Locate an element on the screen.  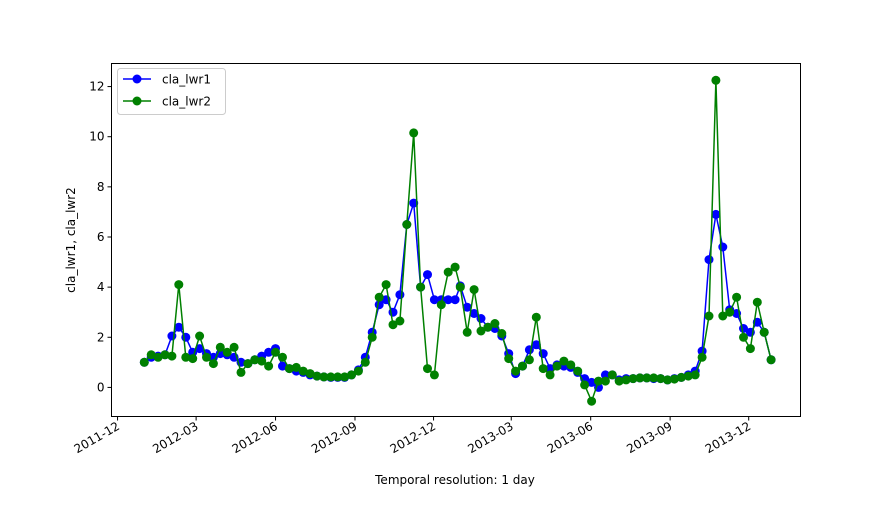
legend: cla_lwr1 cla_lwr2 is located at coordinates (171, 91).